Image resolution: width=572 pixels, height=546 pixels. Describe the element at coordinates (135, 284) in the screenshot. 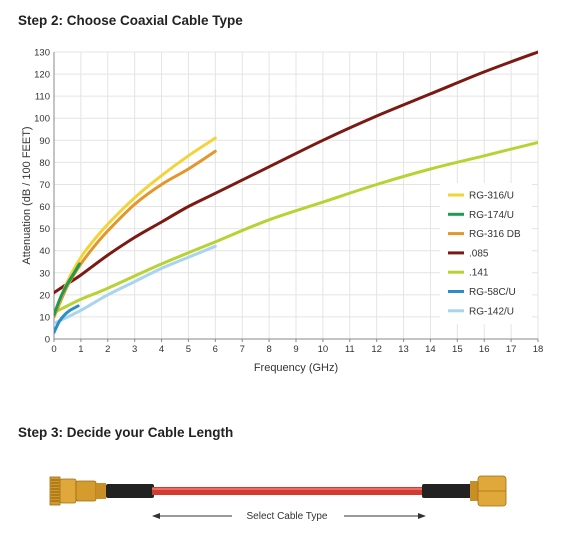

I see `series-line-rg-142-u` at that location.